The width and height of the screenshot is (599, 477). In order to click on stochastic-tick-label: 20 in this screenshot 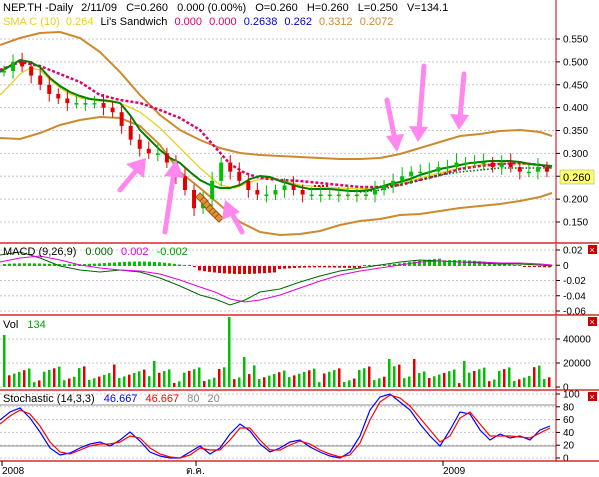, I will do `click(569, 446)`.